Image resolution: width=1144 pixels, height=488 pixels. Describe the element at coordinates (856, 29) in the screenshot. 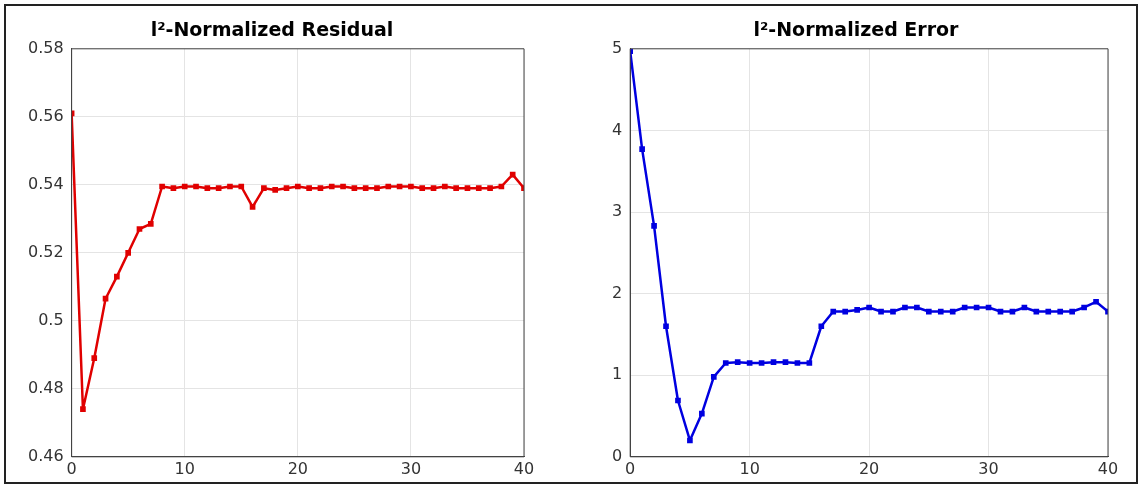

I see `chart-title: l²-Normalized Error` at that location.